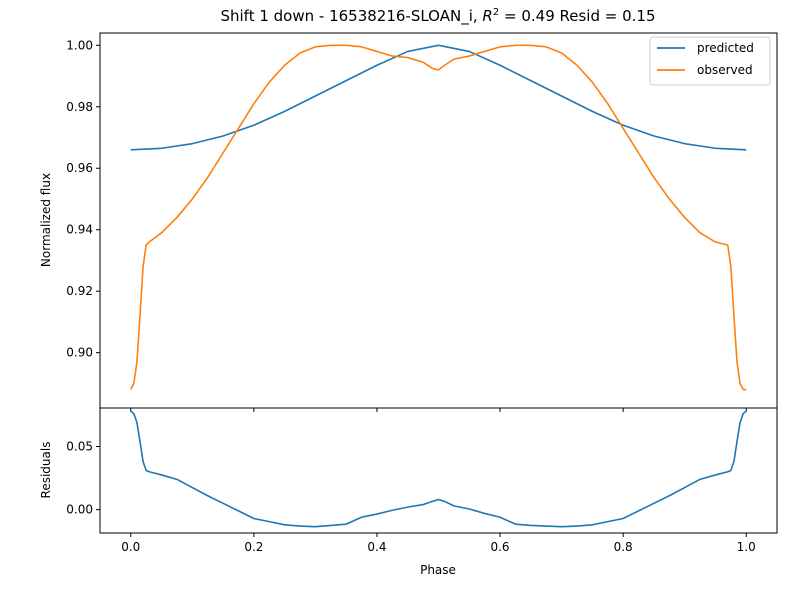  What do you see at coordinates (438, 570) in the screenshot?
I see `x-axis-label: Phase` at bounding box center [438, 570].